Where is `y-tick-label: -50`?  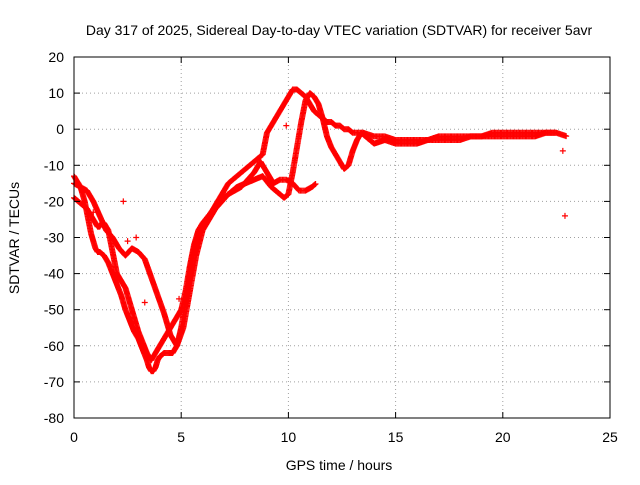 y-tick-label: -50 is located at coordinates (54, 310).